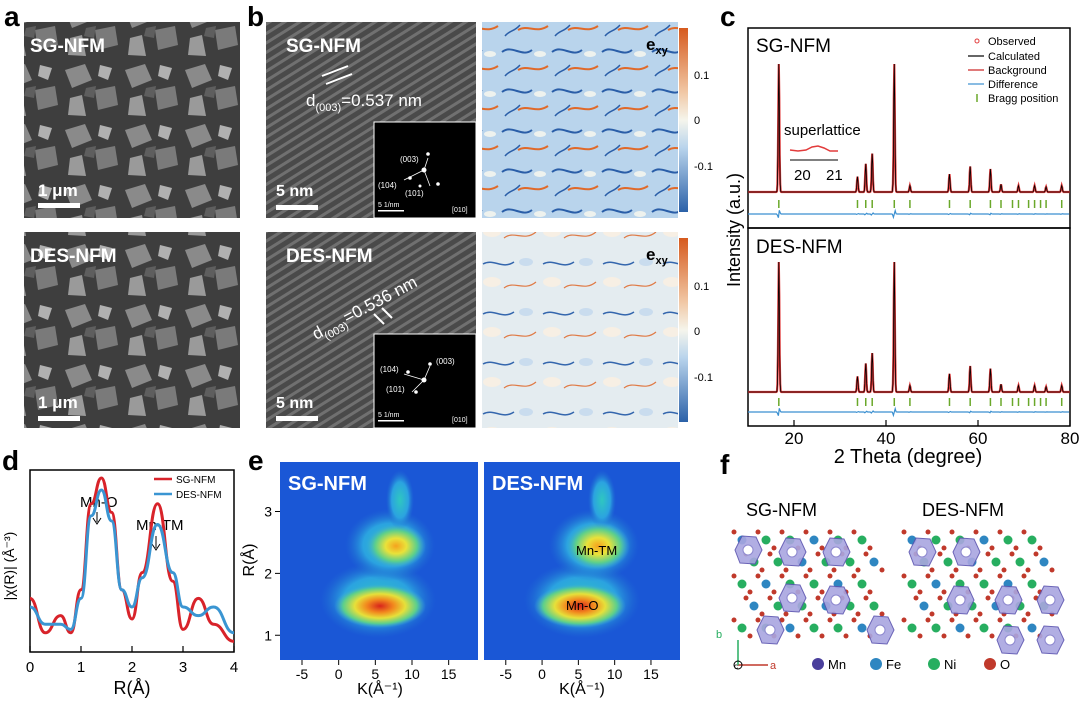  What do you see at coordinates (389, 205) in the screenshot?
I see `fft-top-scale: 5 1/nm` at bounding box center [389, 205].